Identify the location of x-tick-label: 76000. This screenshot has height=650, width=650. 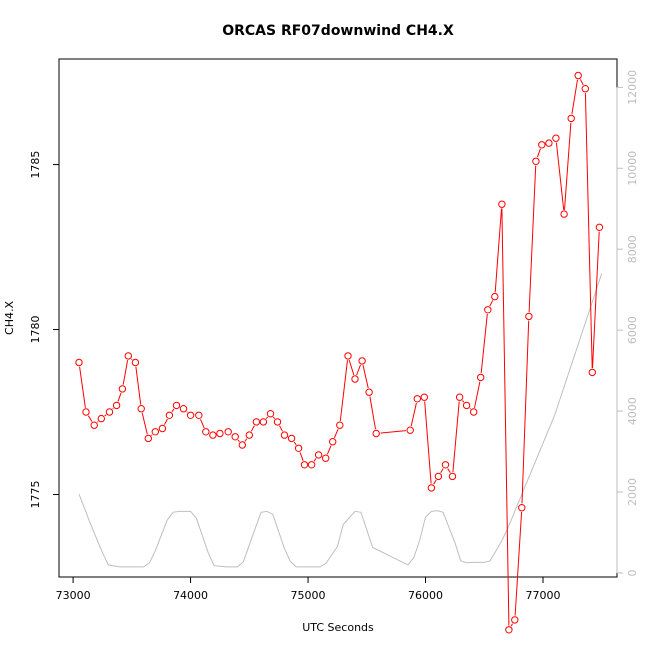
(425, 595).